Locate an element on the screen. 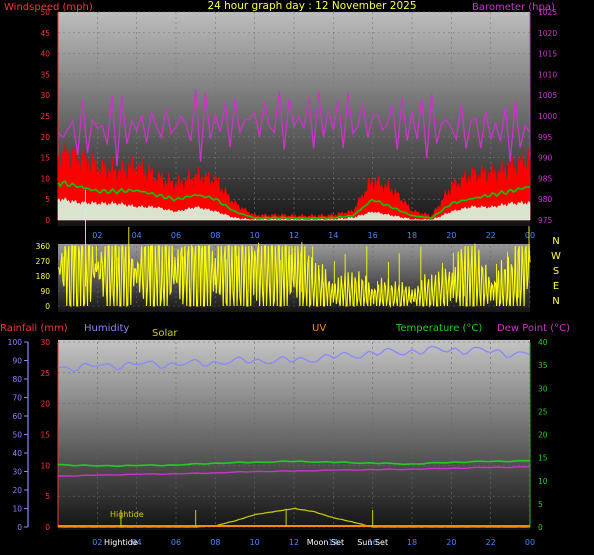 This screenshot has height=555, width=594. bottom-x-tick-label: 18 is located at coordinates (412, 542).